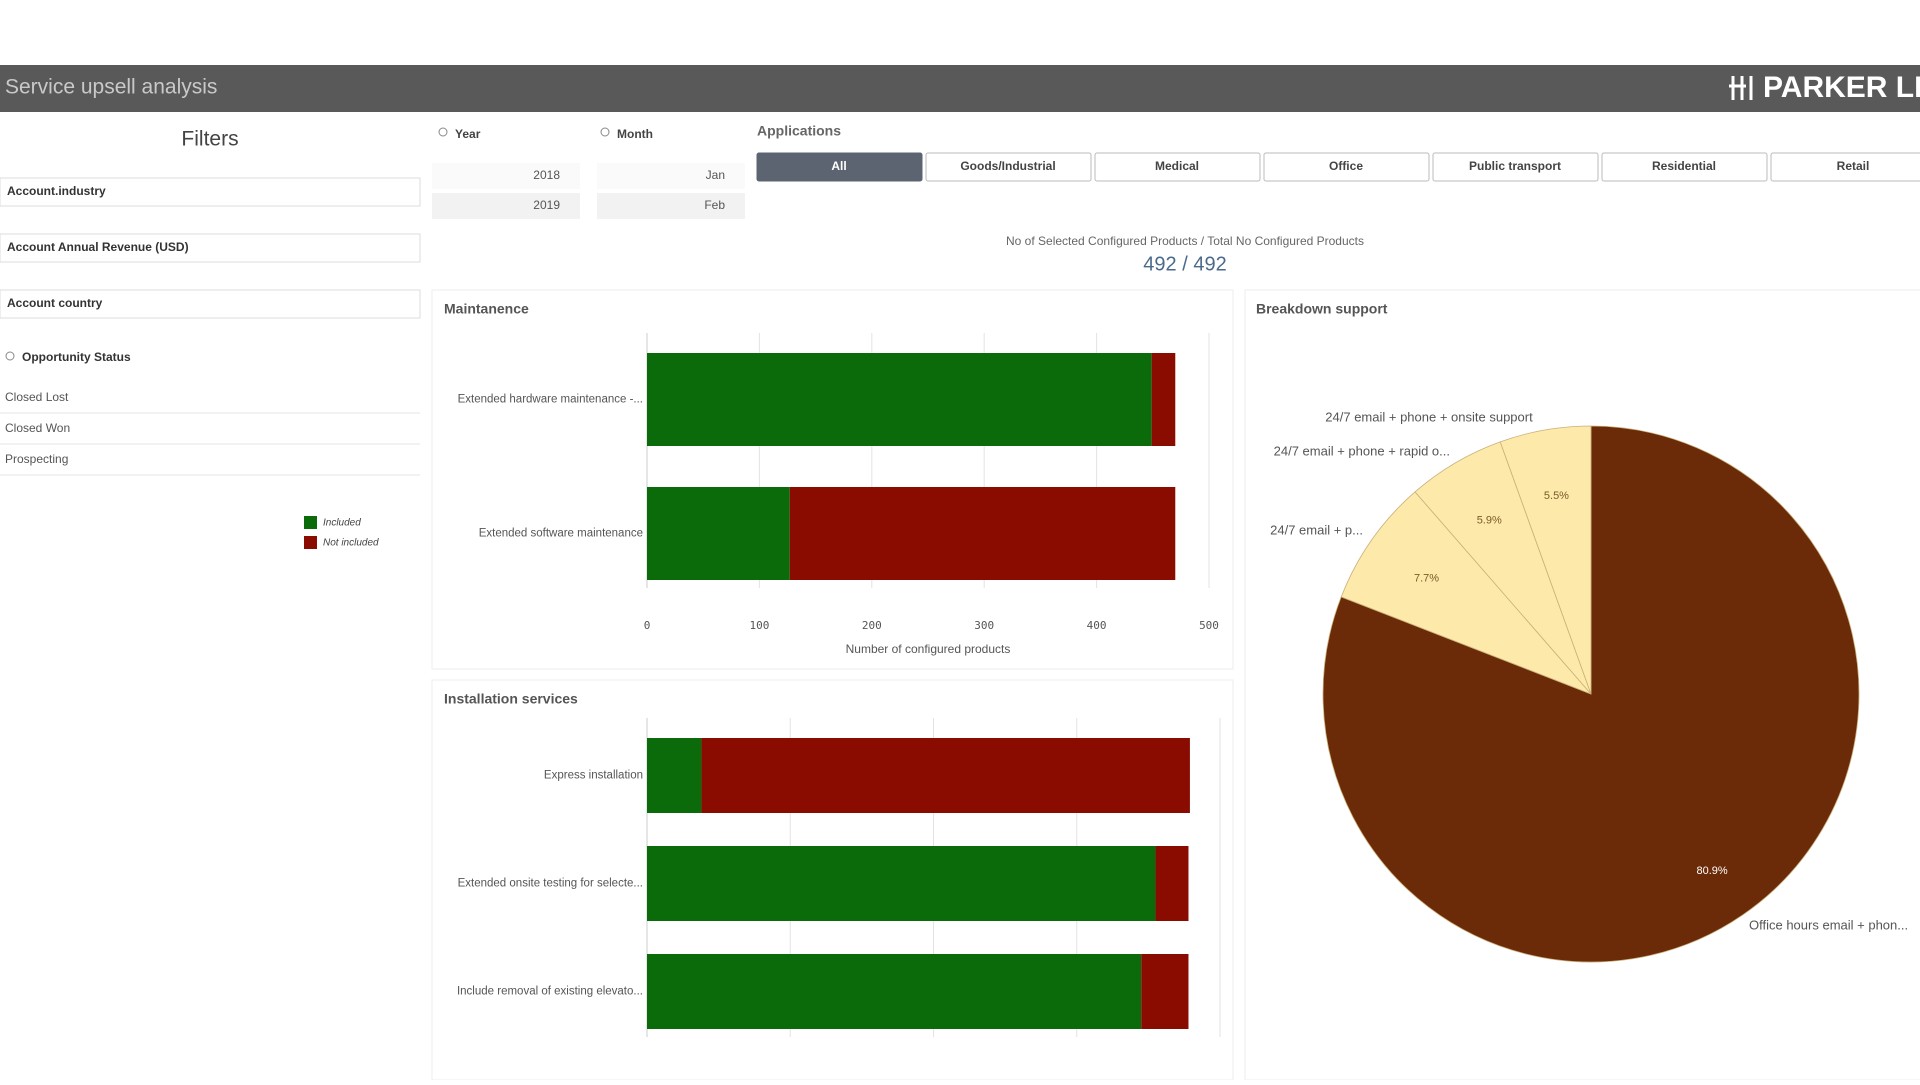 The width and height of the screenshot is (1920, 1085). What do you see at coordinates (928, 649) in the screenshot?
I see `x-axis-title: Number of configured products` at bounding box center [928, 649].